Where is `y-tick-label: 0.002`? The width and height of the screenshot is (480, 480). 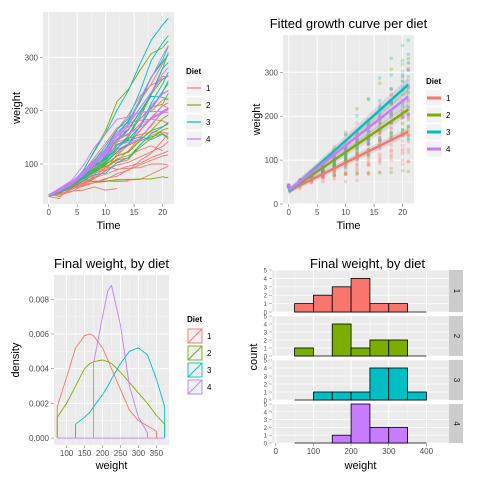 y-tick-label: 0.002 is located at coordinates (39, 403).